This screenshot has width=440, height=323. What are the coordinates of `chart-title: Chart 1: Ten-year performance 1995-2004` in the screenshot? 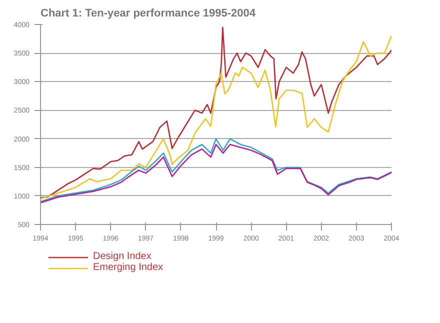 It's located at (148, 14).